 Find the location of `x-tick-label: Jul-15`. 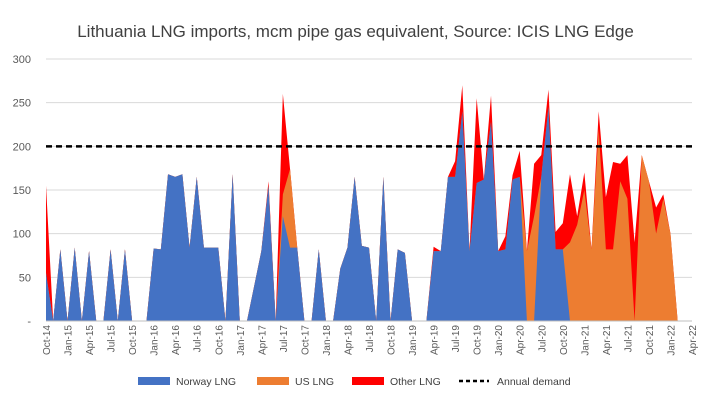

x-tick-label: Jul-15 is located at coordinates (112, 339).